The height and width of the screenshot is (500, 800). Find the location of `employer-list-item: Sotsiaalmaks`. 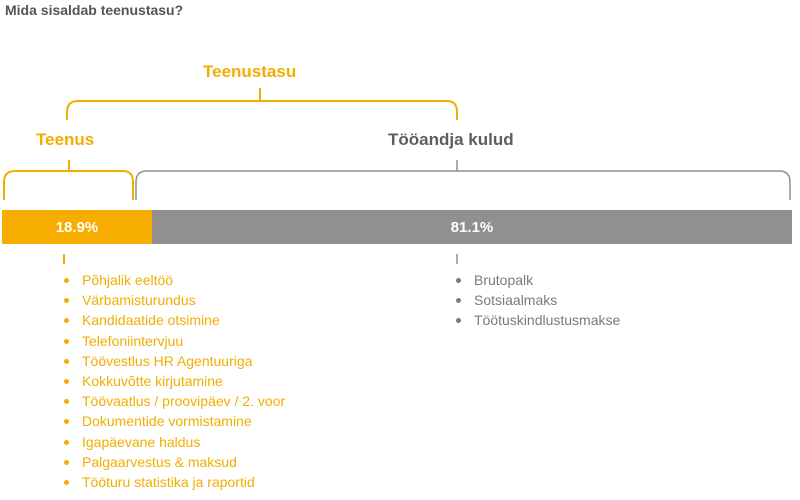

employer-list-item: Sotsiaalmaks is located at coordinates (537, 300).